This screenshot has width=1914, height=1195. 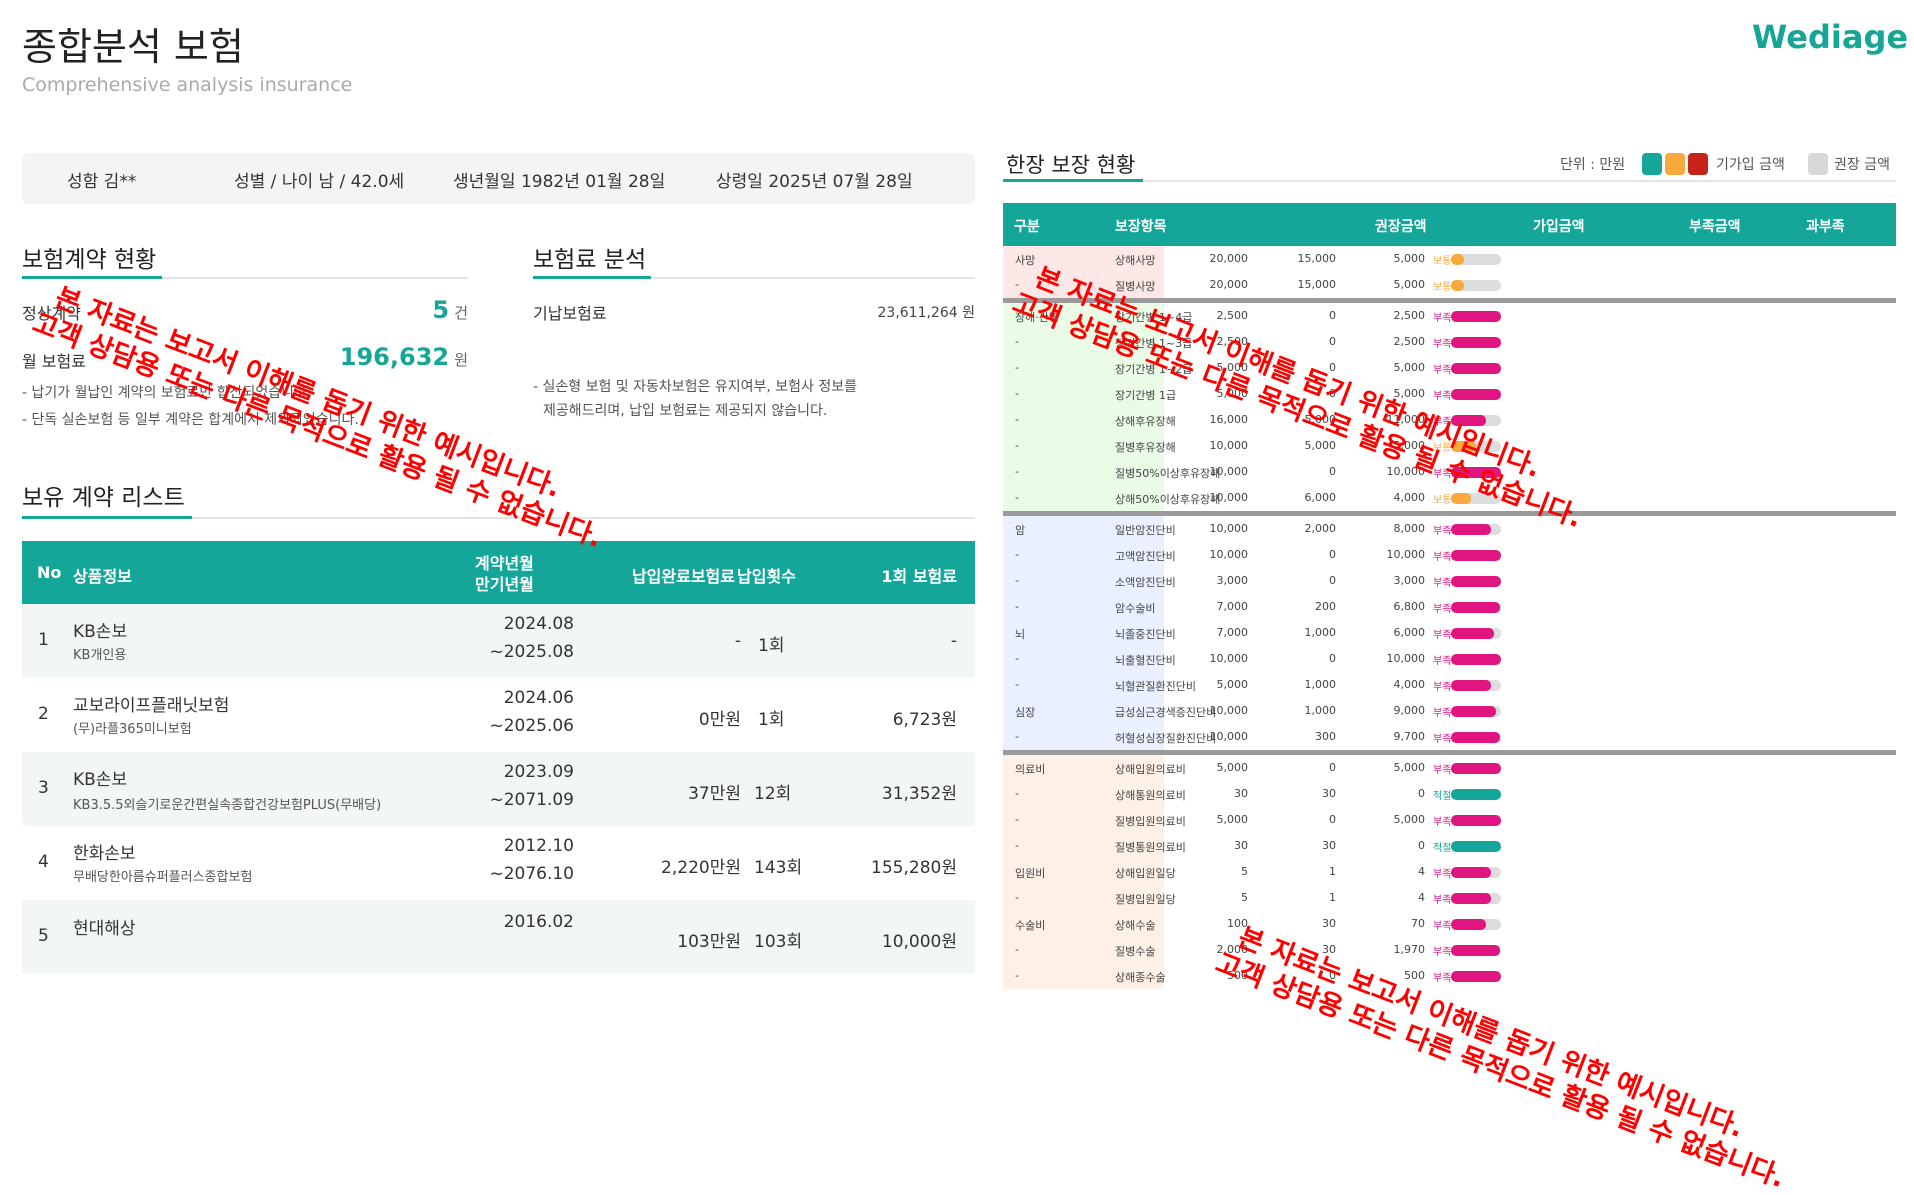 What do you see at coordinates (1135, 260) in the screenshot?
I see `row-item: 상해사망` at bounding box center [1135, 260].